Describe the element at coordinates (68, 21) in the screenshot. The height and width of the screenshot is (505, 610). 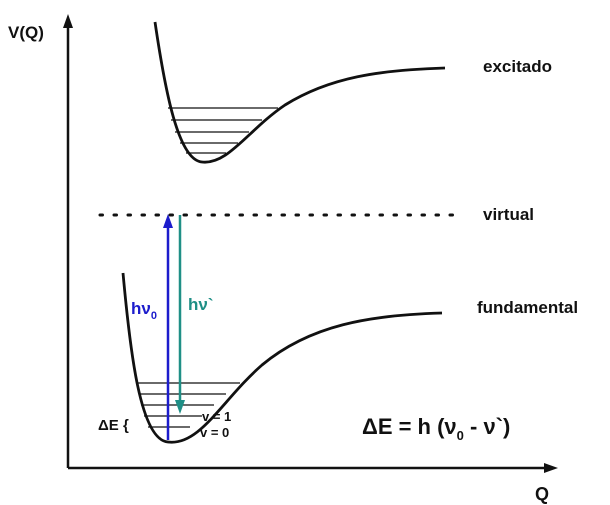
I see `y-axis-arrow` at that location.